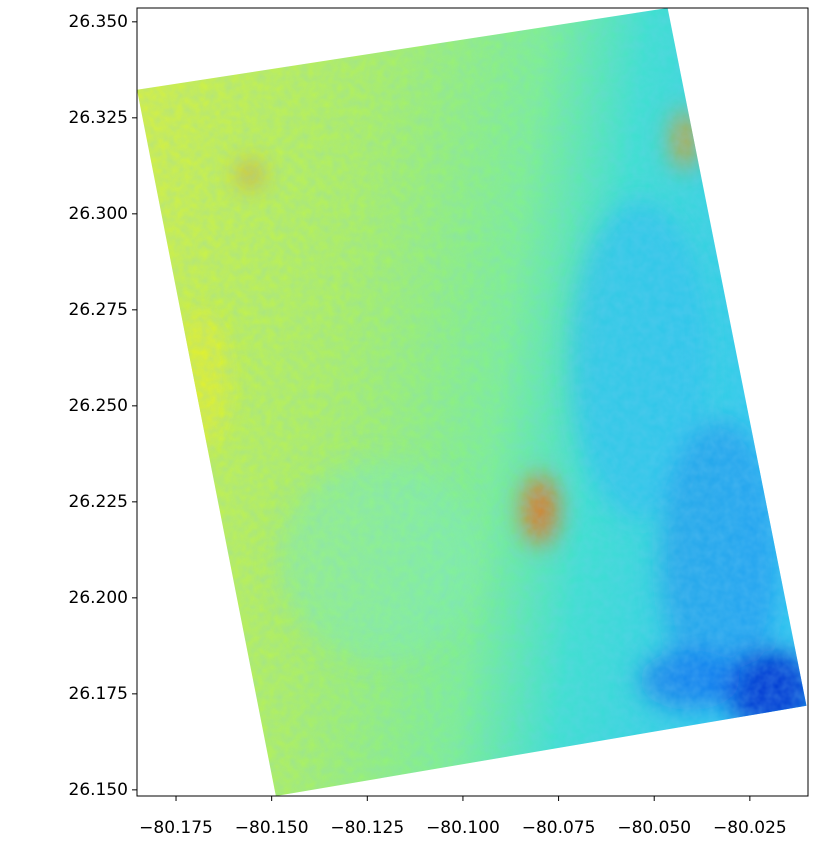  I want to click on x-tick-label: −80.150, so click(272, 828).